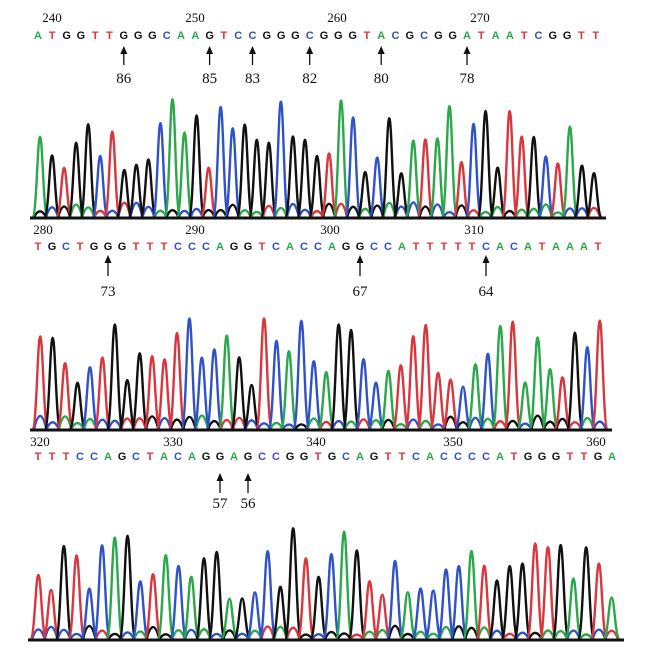 The height and width of the screenshot is (653, 645). Describe the element at coordinates (309, 79) in the screenshot. I see `marker-label: 82` at that location.